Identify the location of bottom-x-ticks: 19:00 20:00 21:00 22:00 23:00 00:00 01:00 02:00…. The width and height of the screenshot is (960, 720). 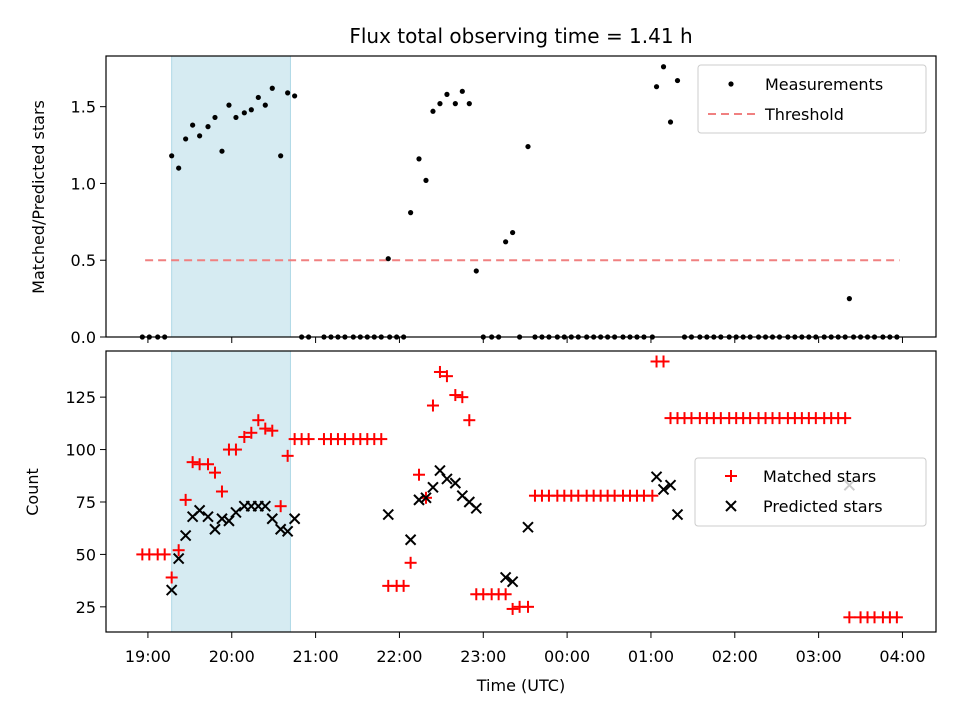
(525, 649).